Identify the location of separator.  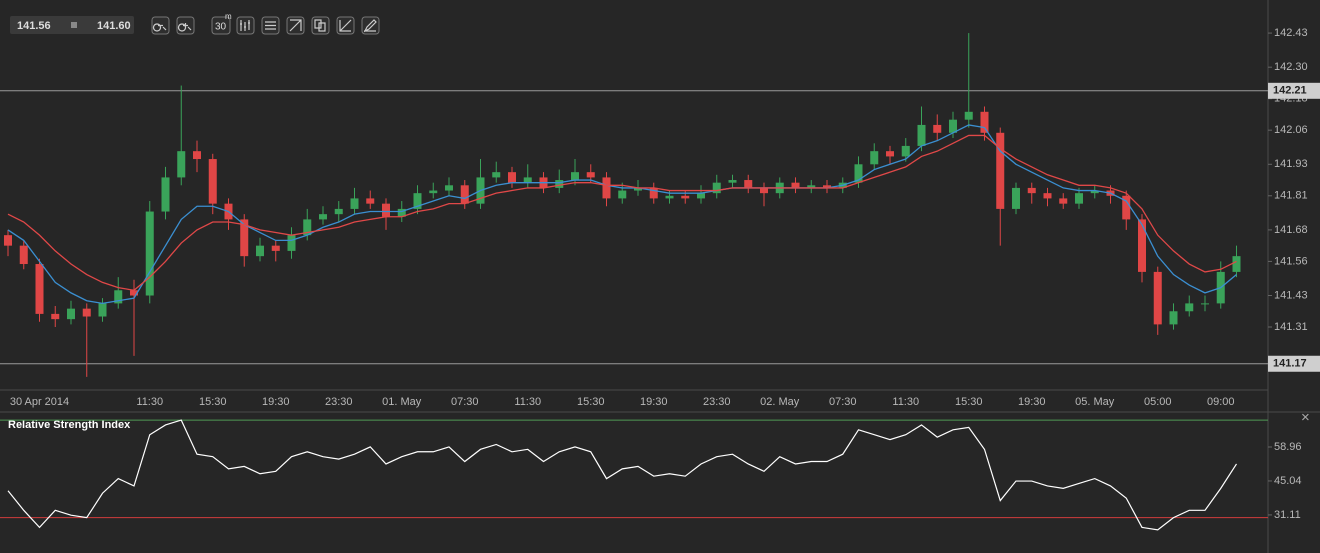
(74, 25).